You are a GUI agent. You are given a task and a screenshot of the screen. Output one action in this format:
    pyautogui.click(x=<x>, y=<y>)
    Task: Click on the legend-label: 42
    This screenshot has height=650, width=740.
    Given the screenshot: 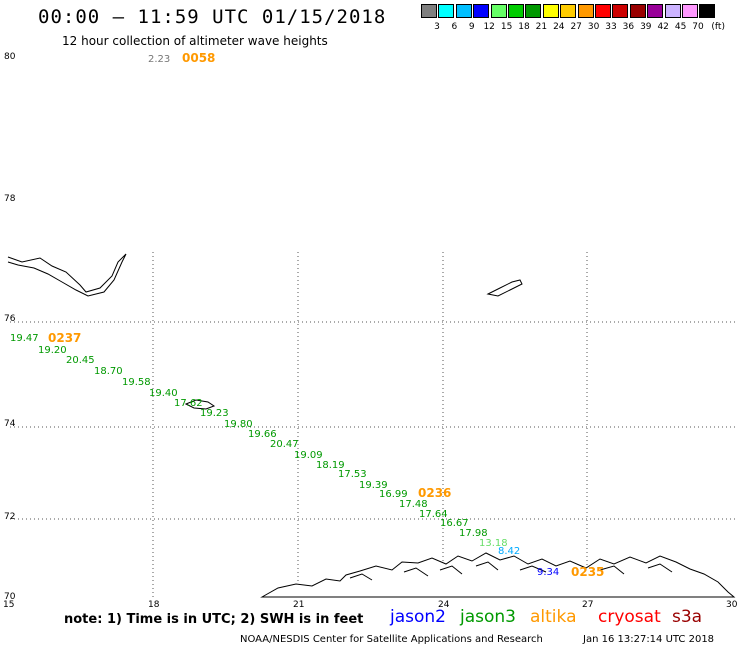 What is the action you would take?
    pyautogui.click(x=663, y=27)
    